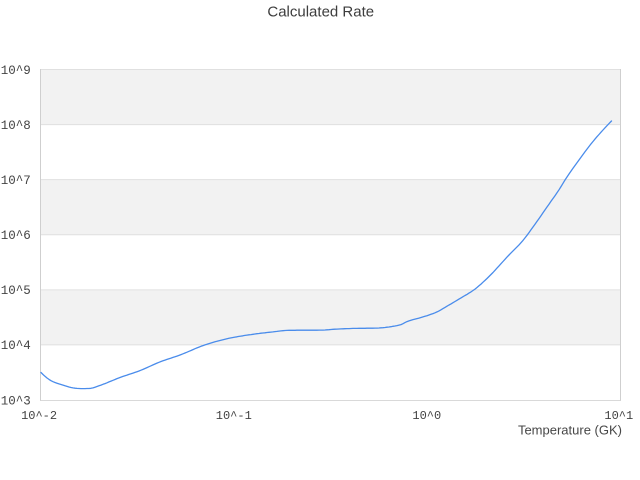 The height and width of the screenshot is (480, 640). What do you see at coordinates (39, 416) in the screenshot?
I see `svg-text: 10^-2` at bounding box center [39, 416].